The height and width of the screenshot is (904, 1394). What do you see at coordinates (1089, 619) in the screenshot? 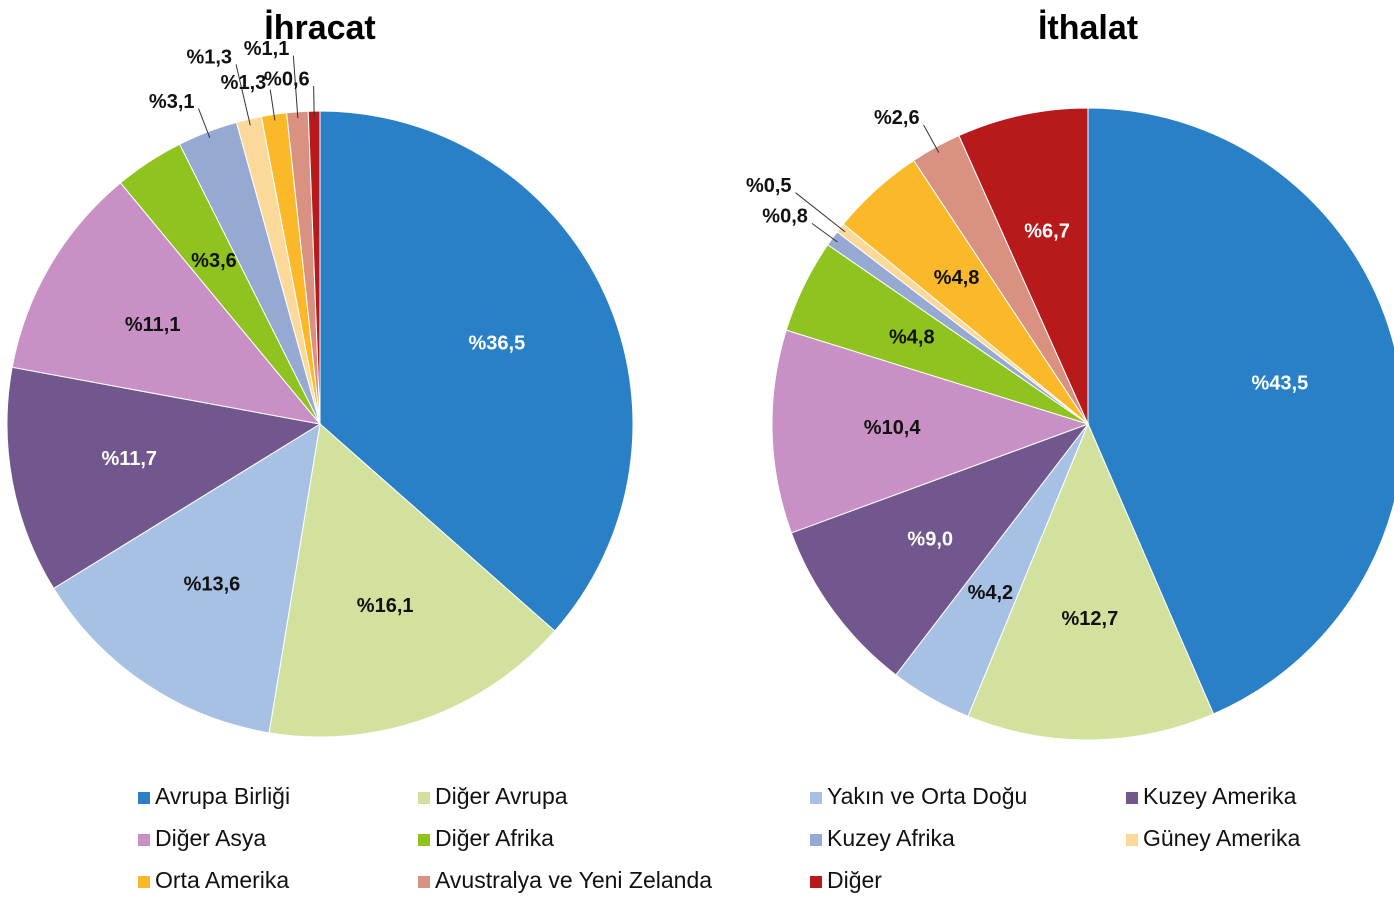
I see `value-label: %12,7` at bounding box center [1089, 619].